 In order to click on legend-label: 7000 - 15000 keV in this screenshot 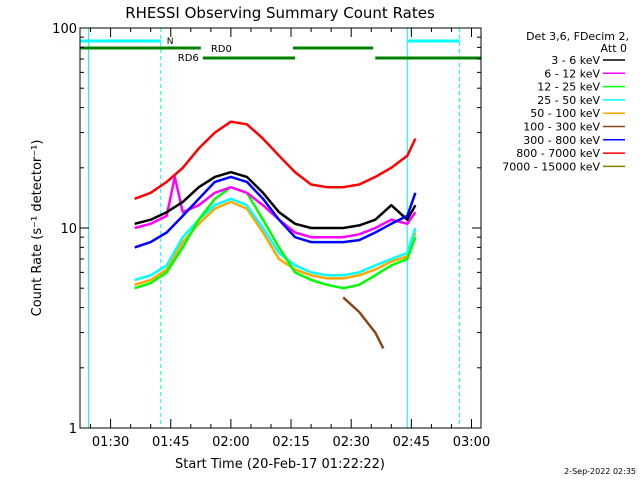, I will do `click(551, 166)`.